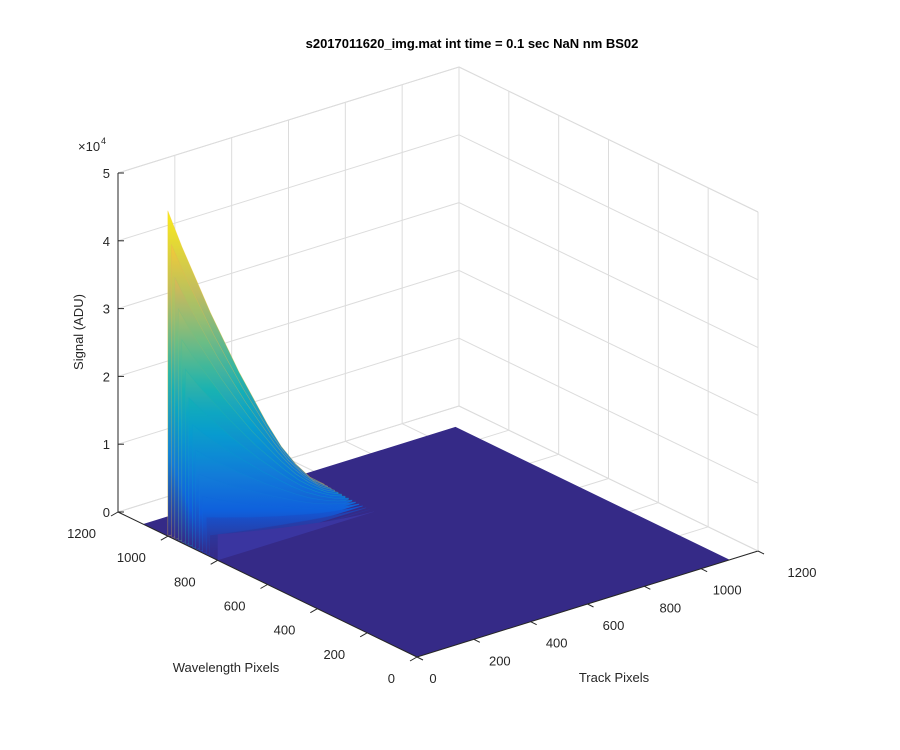 The height and width of the screenshot is (750, 900). I want to click on z-axis-label: Signal (ADU), so click(78, 332).